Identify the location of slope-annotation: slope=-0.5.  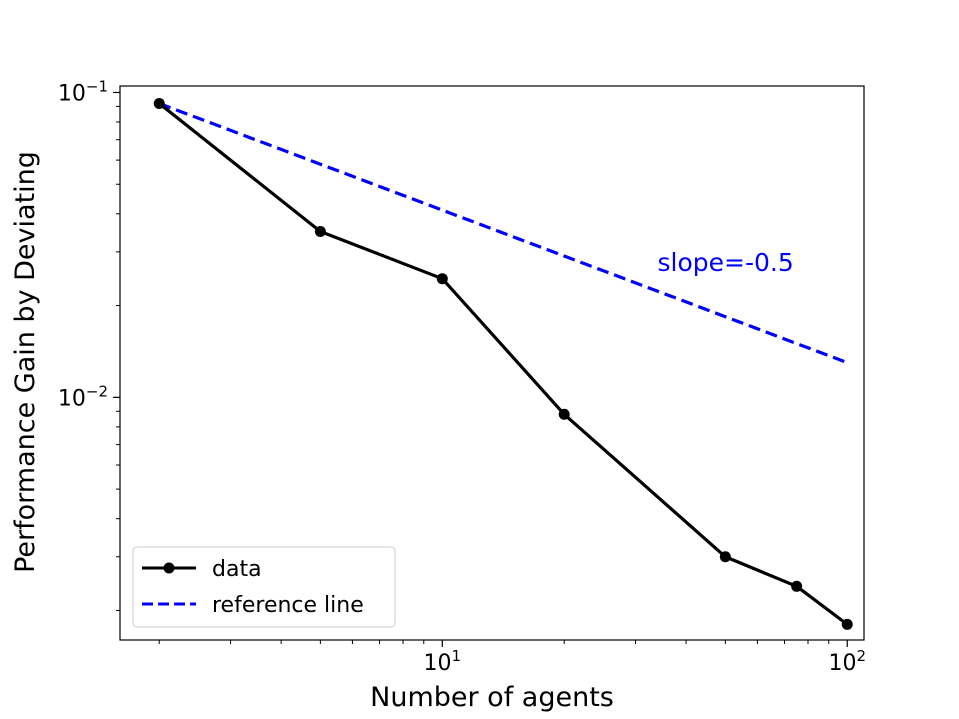
(726, 262).